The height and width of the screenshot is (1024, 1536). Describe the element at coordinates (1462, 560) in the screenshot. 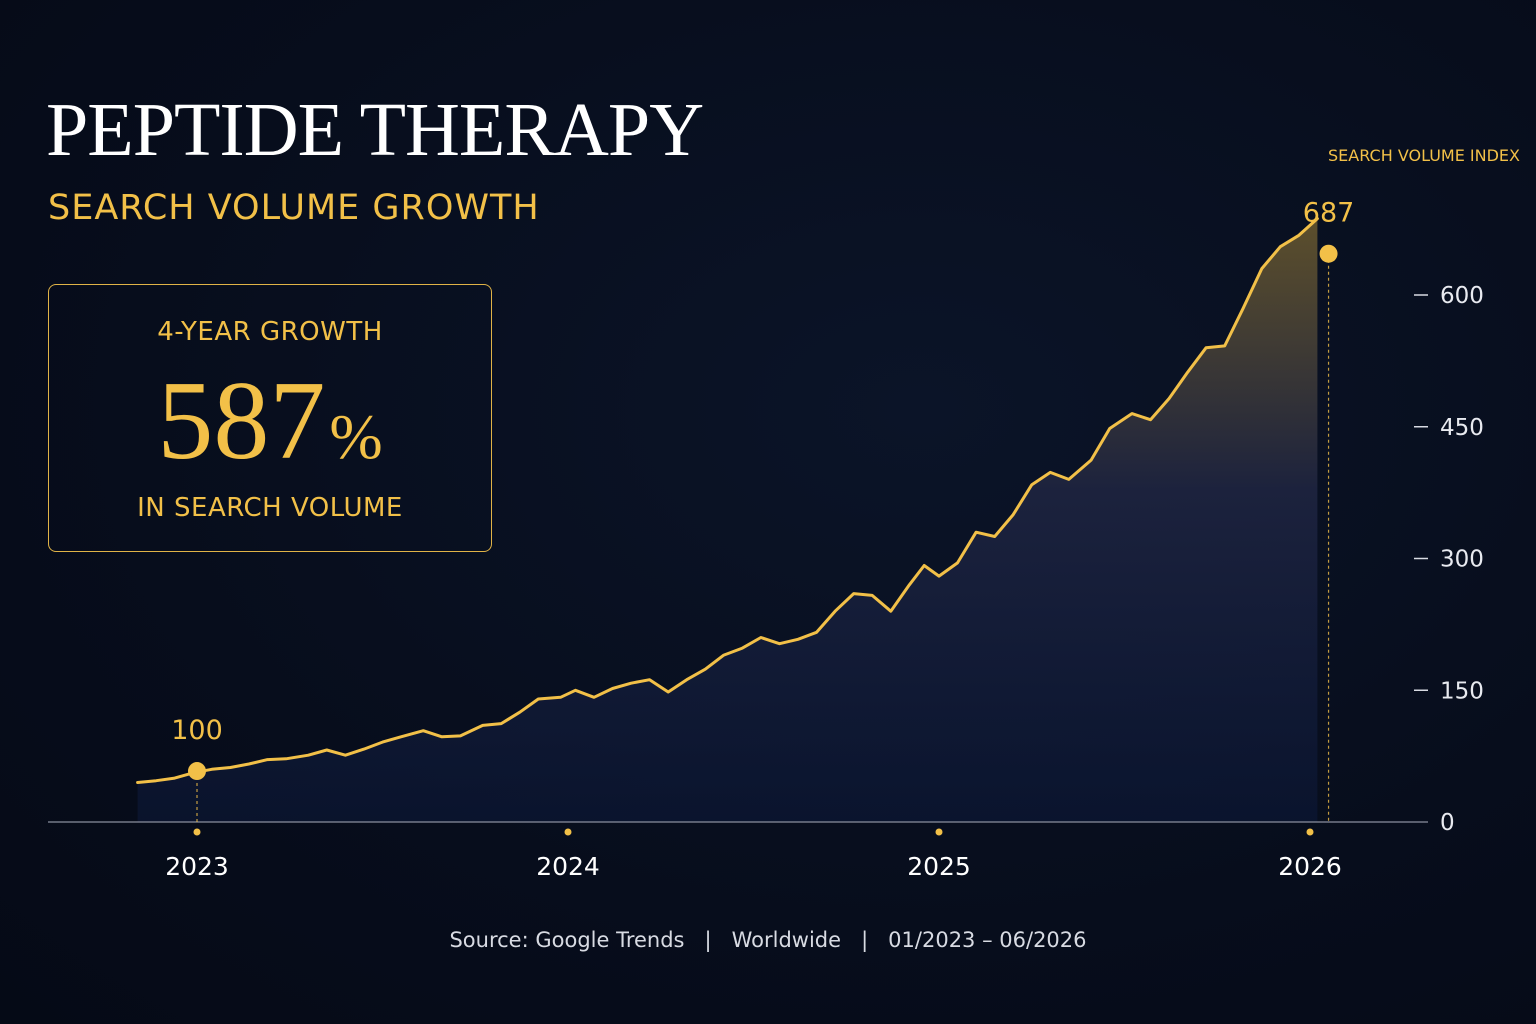

I see `y-tick-label: 300` at that location.